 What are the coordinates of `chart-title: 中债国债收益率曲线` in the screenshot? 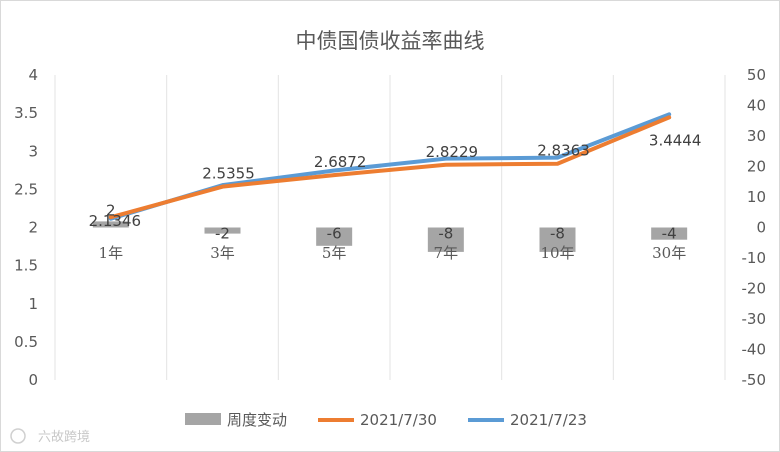 It's located at (390, 41).